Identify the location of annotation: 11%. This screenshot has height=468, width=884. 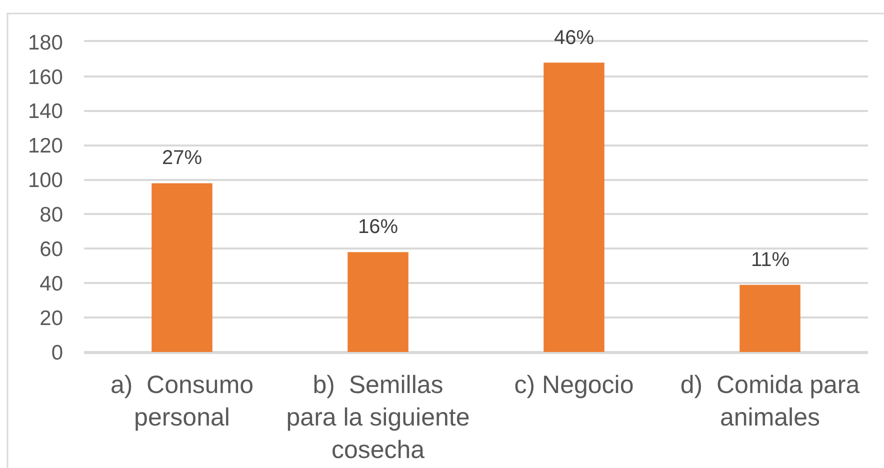
(770, 260).